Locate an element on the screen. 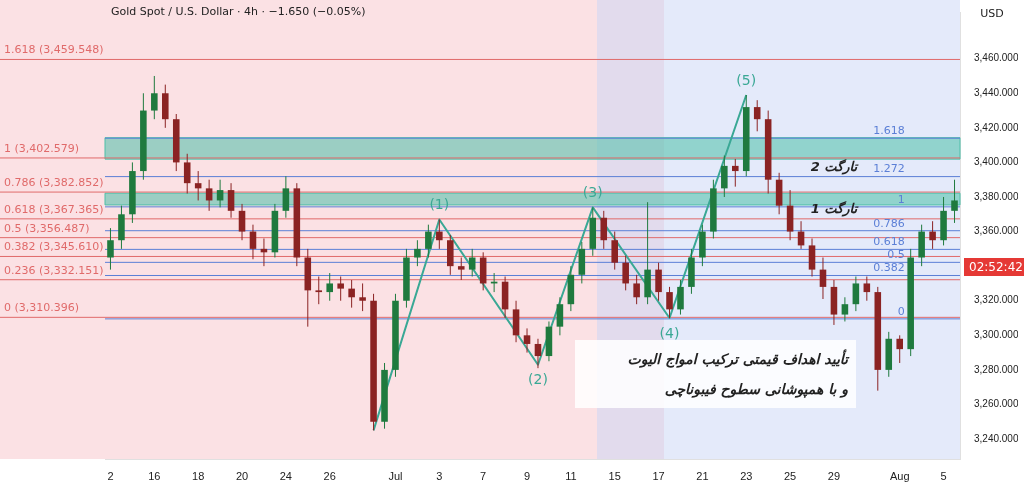 The width and height of the screenshot is (1024, 491). y-tick-label: 3,300.000 is located at coordinates (996, 335).